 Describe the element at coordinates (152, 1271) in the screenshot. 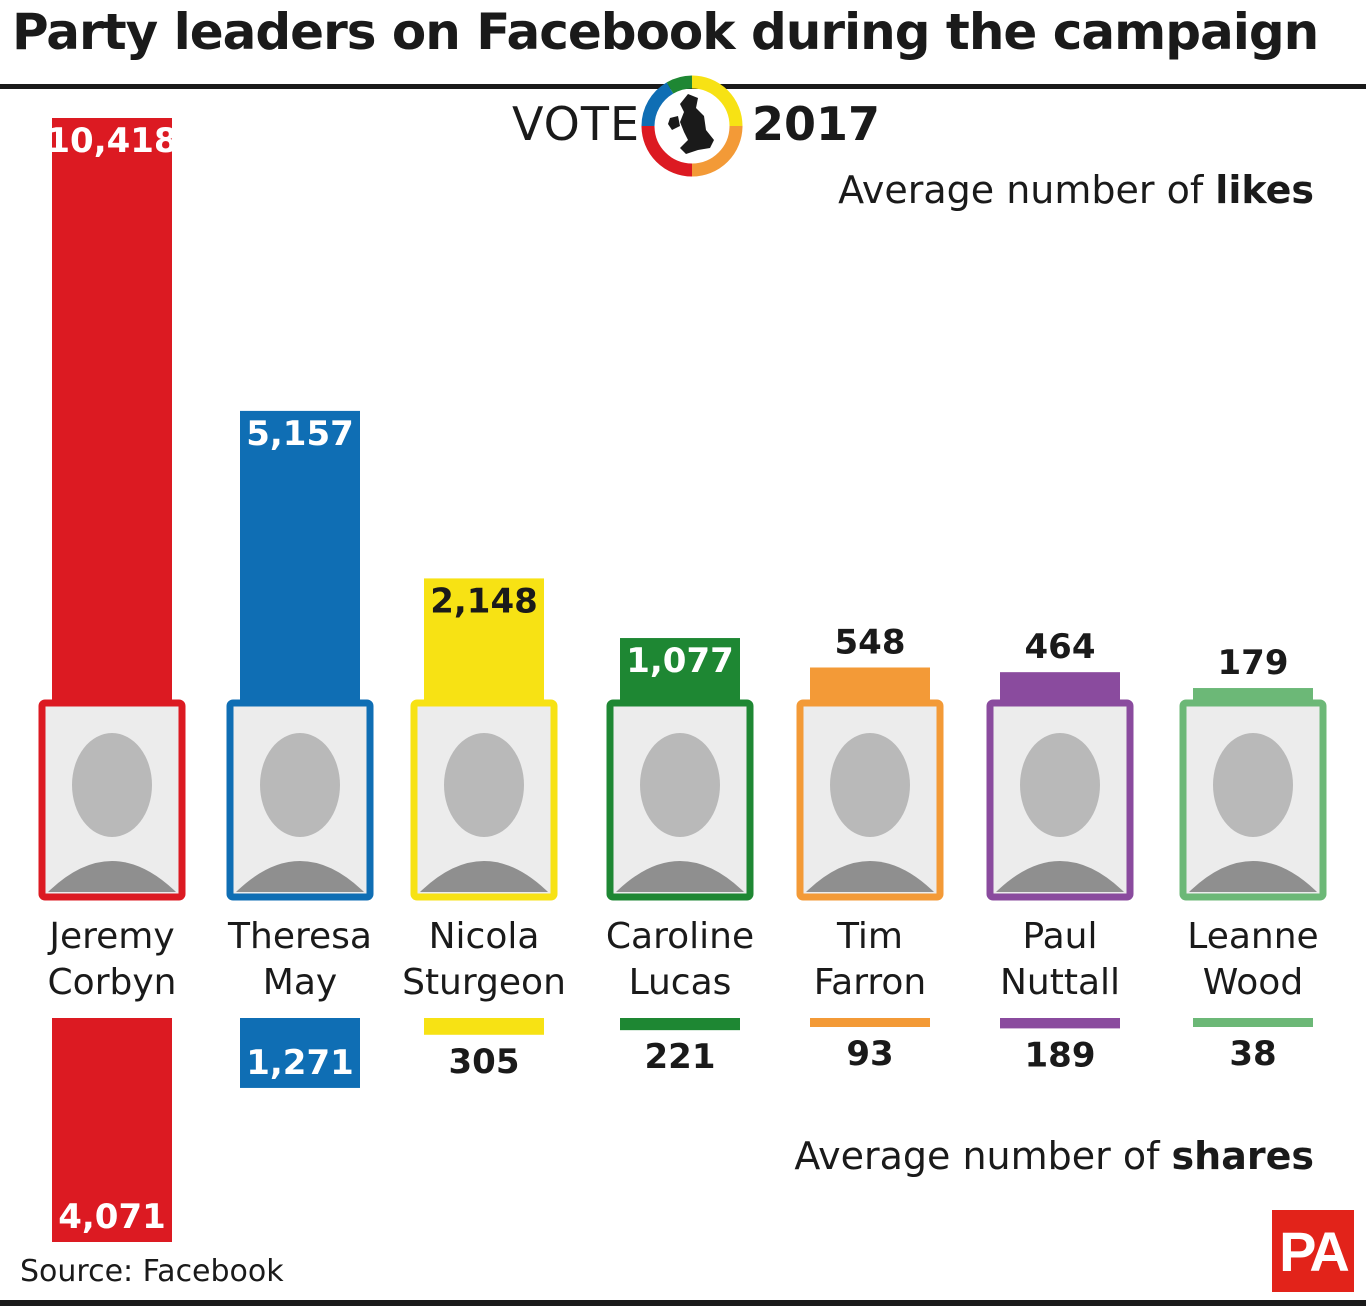

I see `source-note: Source: Facebook` at that location.